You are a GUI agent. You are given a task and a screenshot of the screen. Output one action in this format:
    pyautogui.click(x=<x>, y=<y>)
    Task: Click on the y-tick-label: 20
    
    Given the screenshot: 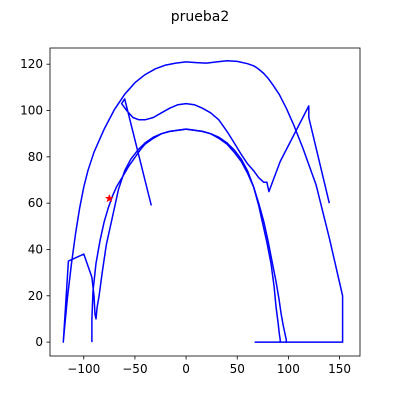 What is the action you would take?
    pyautogui.click(x=35, y=296)
    